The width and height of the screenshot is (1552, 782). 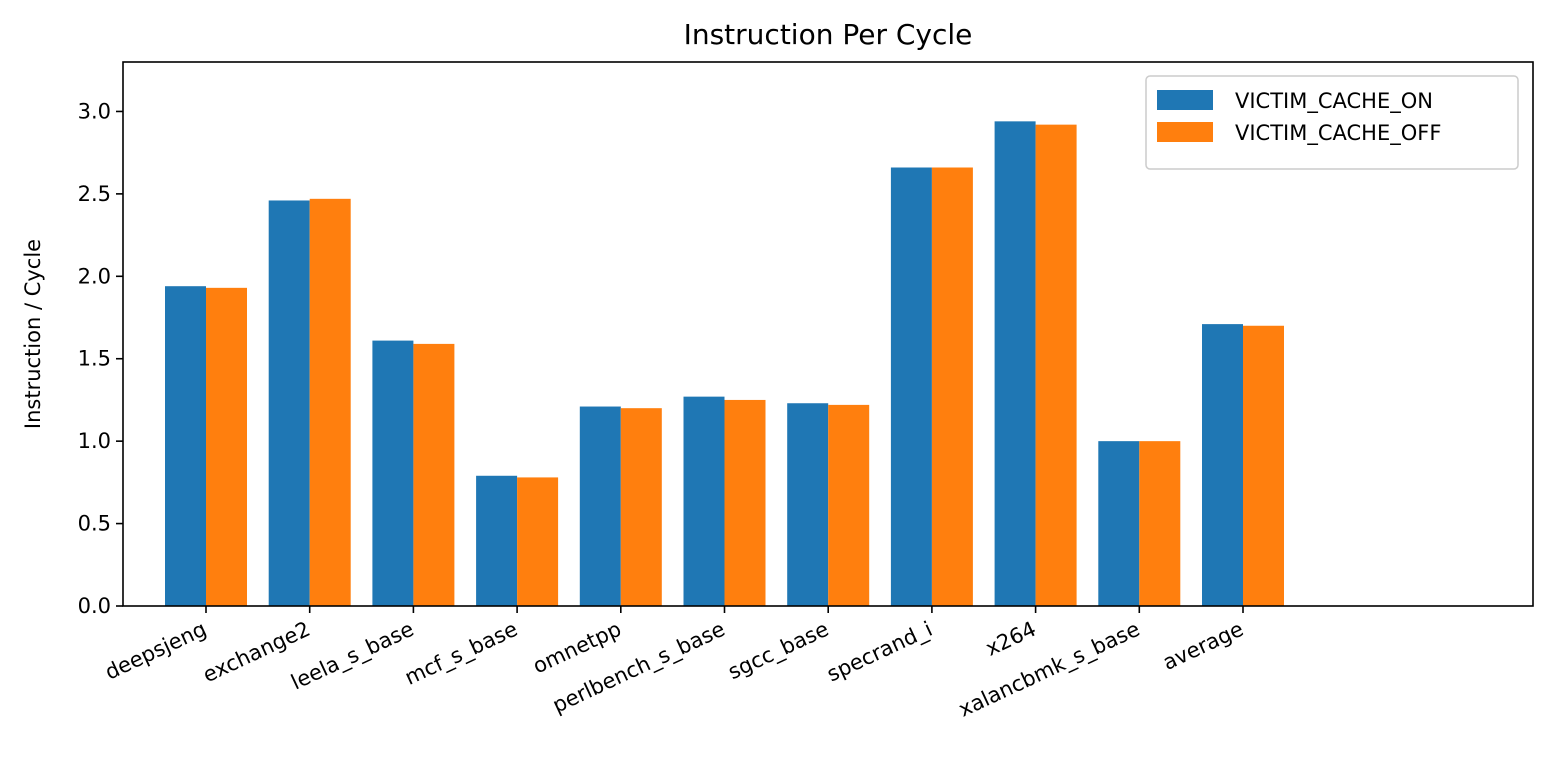 I want to click on legend-label: VICTIM_CACHE_OFF, so click(x=1338, y=133).